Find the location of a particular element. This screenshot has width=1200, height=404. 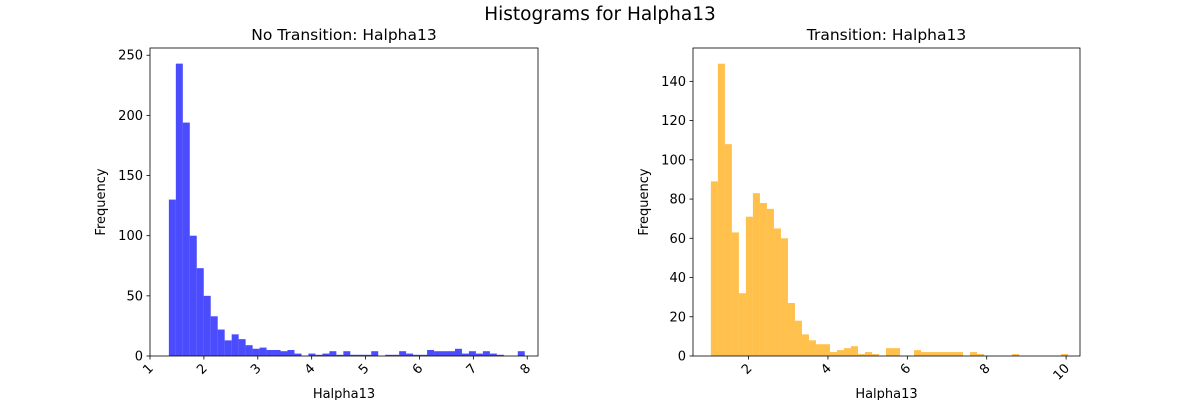

y-tick-label: 80 is located at coordinates (677, 200).